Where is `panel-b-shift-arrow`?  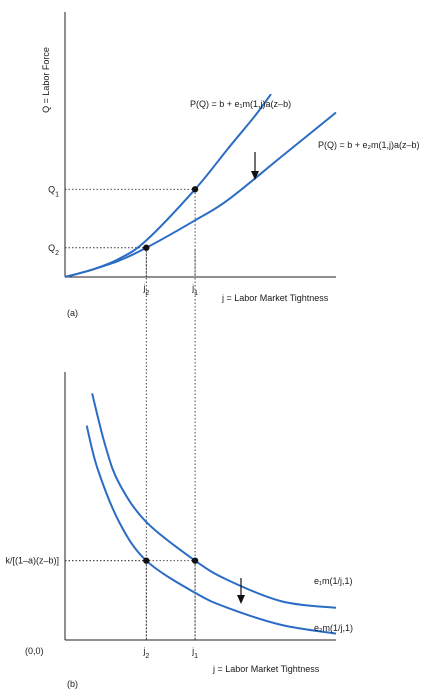 panel-b-shift-arrow is located at coordinates (241, 591).